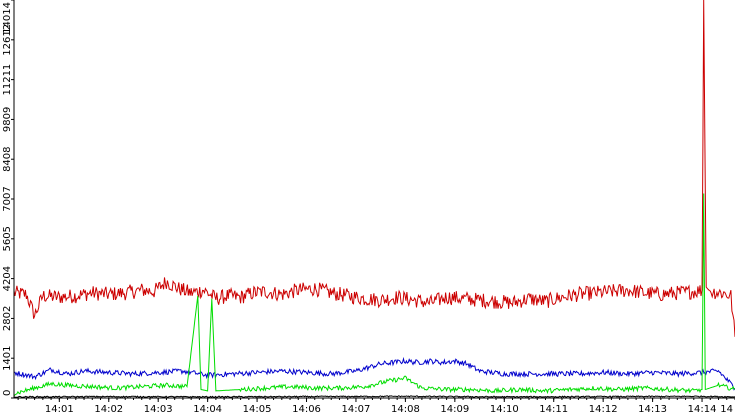 This screenshot has width=735, height=415. What do you see at coordinates (702, 409) in the screenshot?
I see `x-tick-label: 14:14` at bounding box center [702, 409].